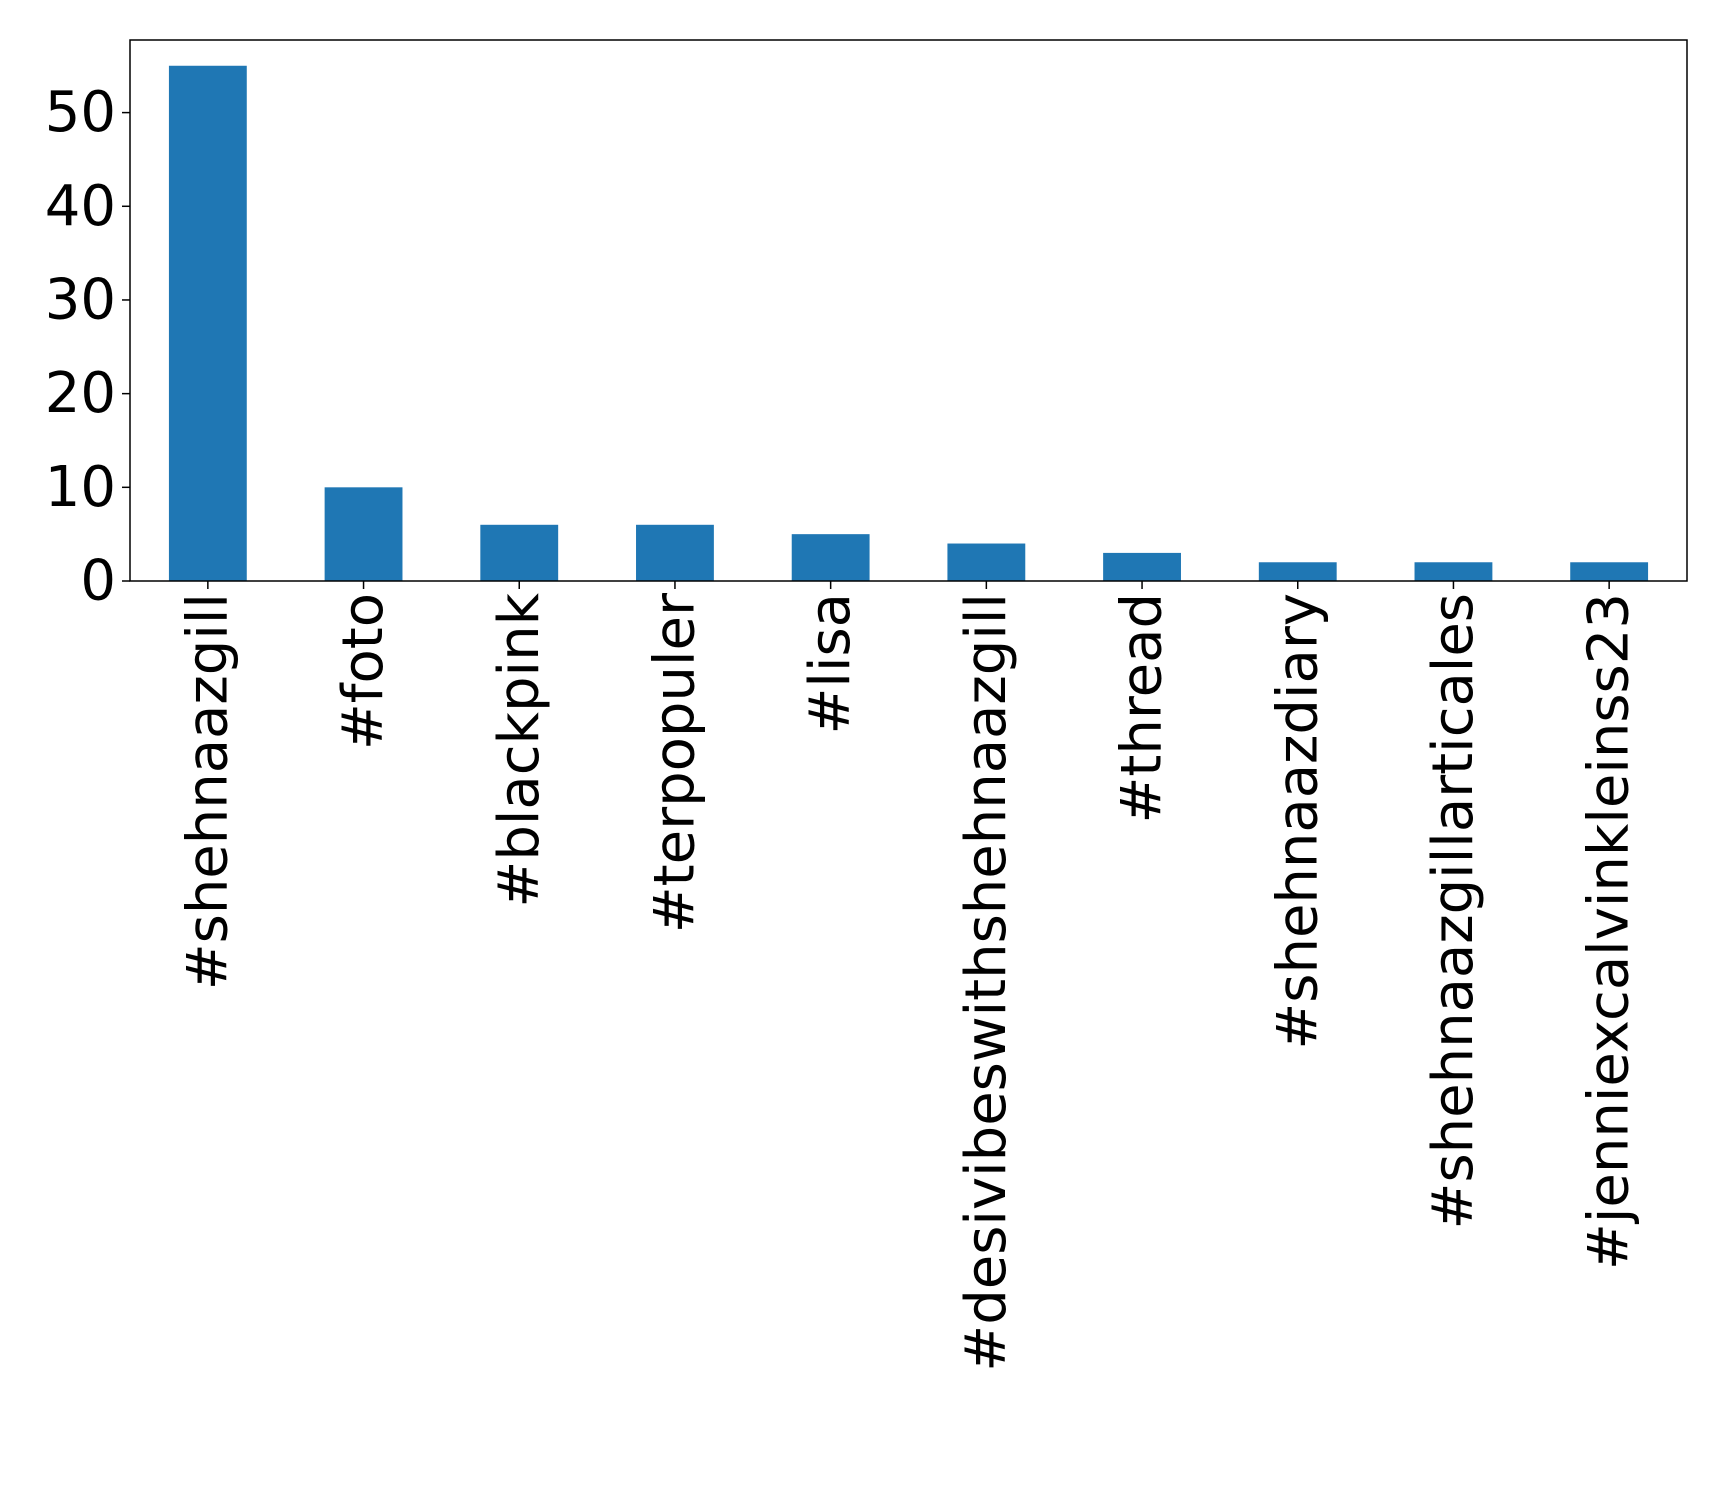 Image resolution: width=1719 pixels, height=1496 pixels. Describe the element at coordinates (363, 671) in the screenshot. I see `x-tick-label: #foto` at that location.